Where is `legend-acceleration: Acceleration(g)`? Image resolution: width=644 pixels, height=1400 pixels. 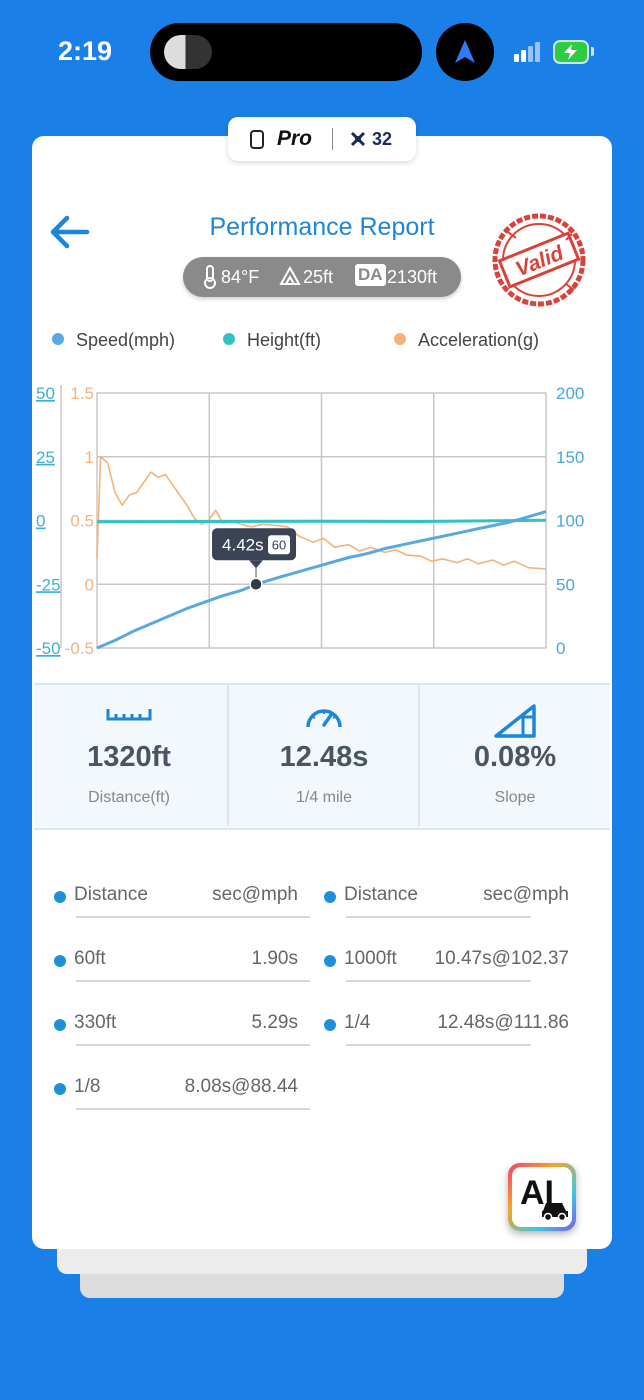 legend-acceleration: Acceleration(g) is located at coordinates (466, 340).